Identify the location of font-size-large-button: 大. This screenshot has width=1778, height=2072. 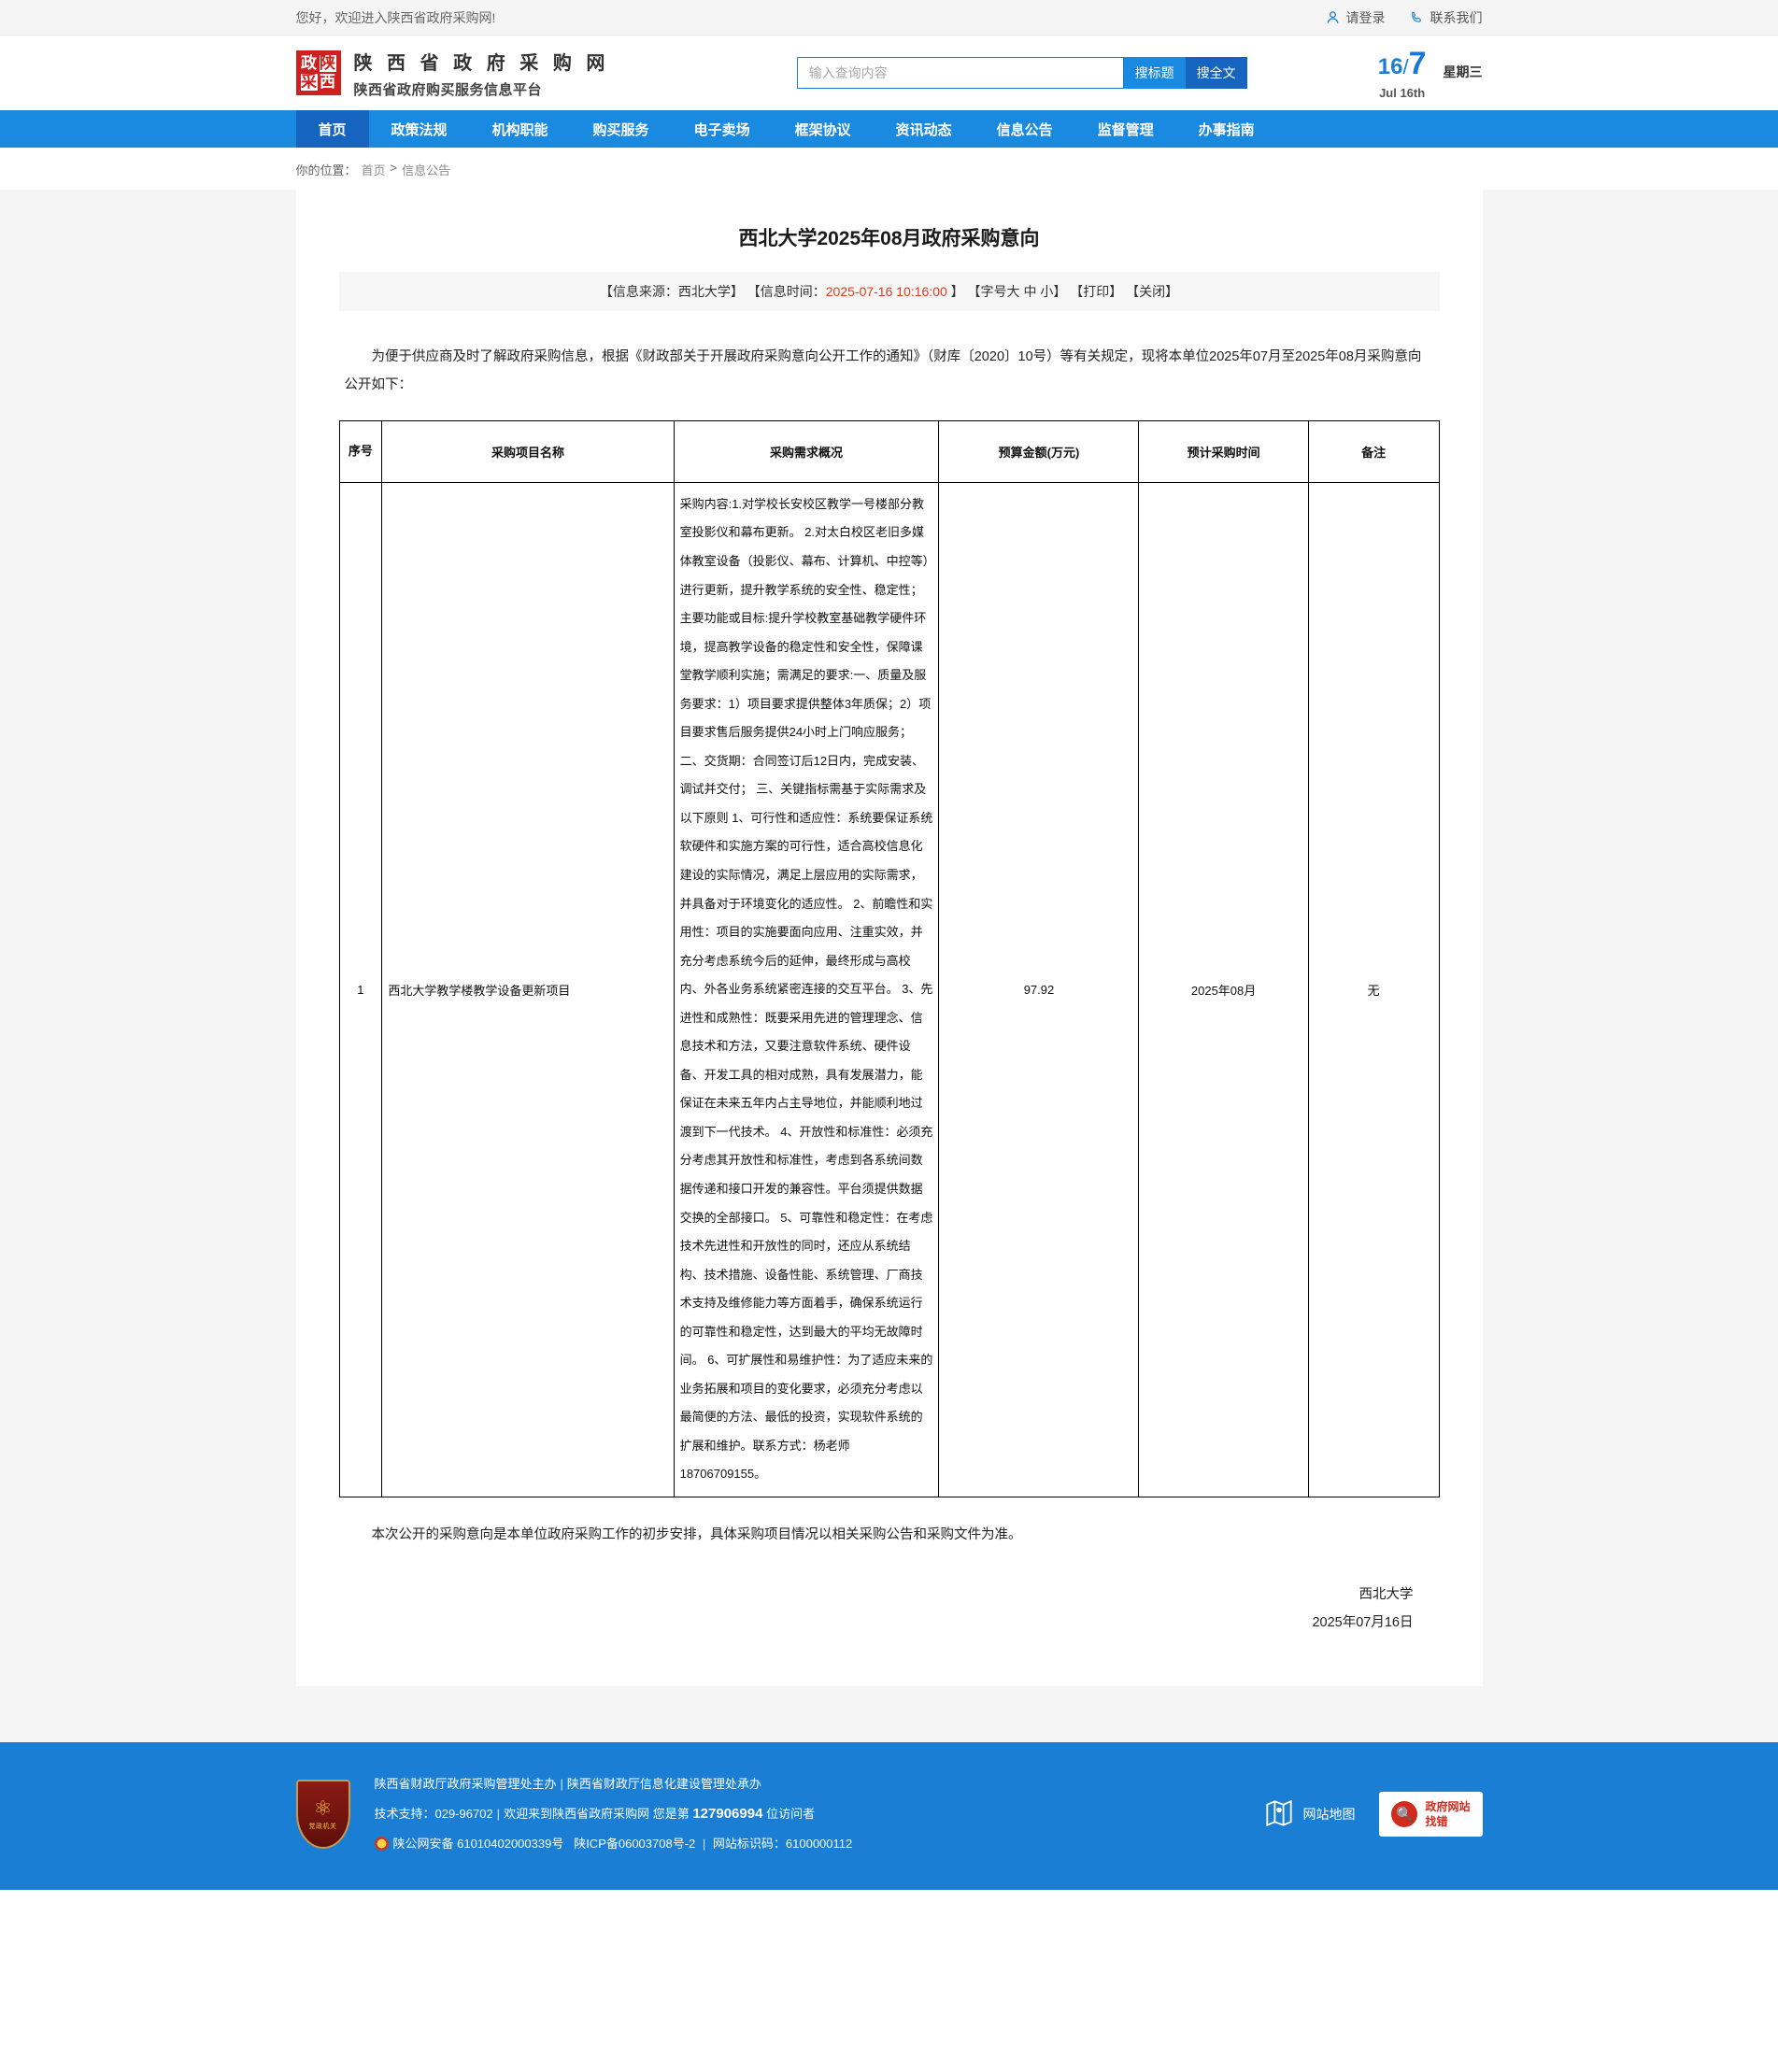
(1013, 291).